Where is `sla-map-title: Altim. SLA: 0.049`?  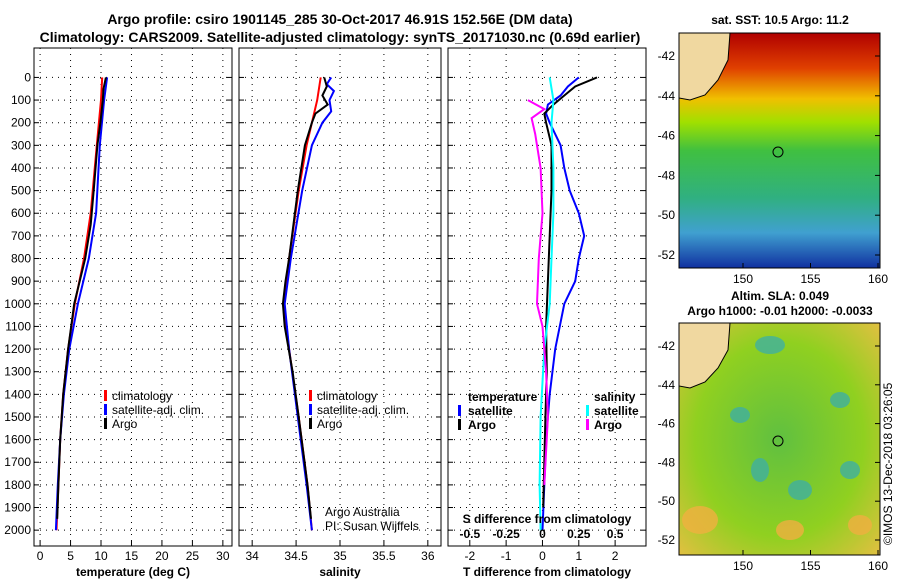 sla-map-title: Altim. SLA: 0.049 is located at coordinates (780, 296).